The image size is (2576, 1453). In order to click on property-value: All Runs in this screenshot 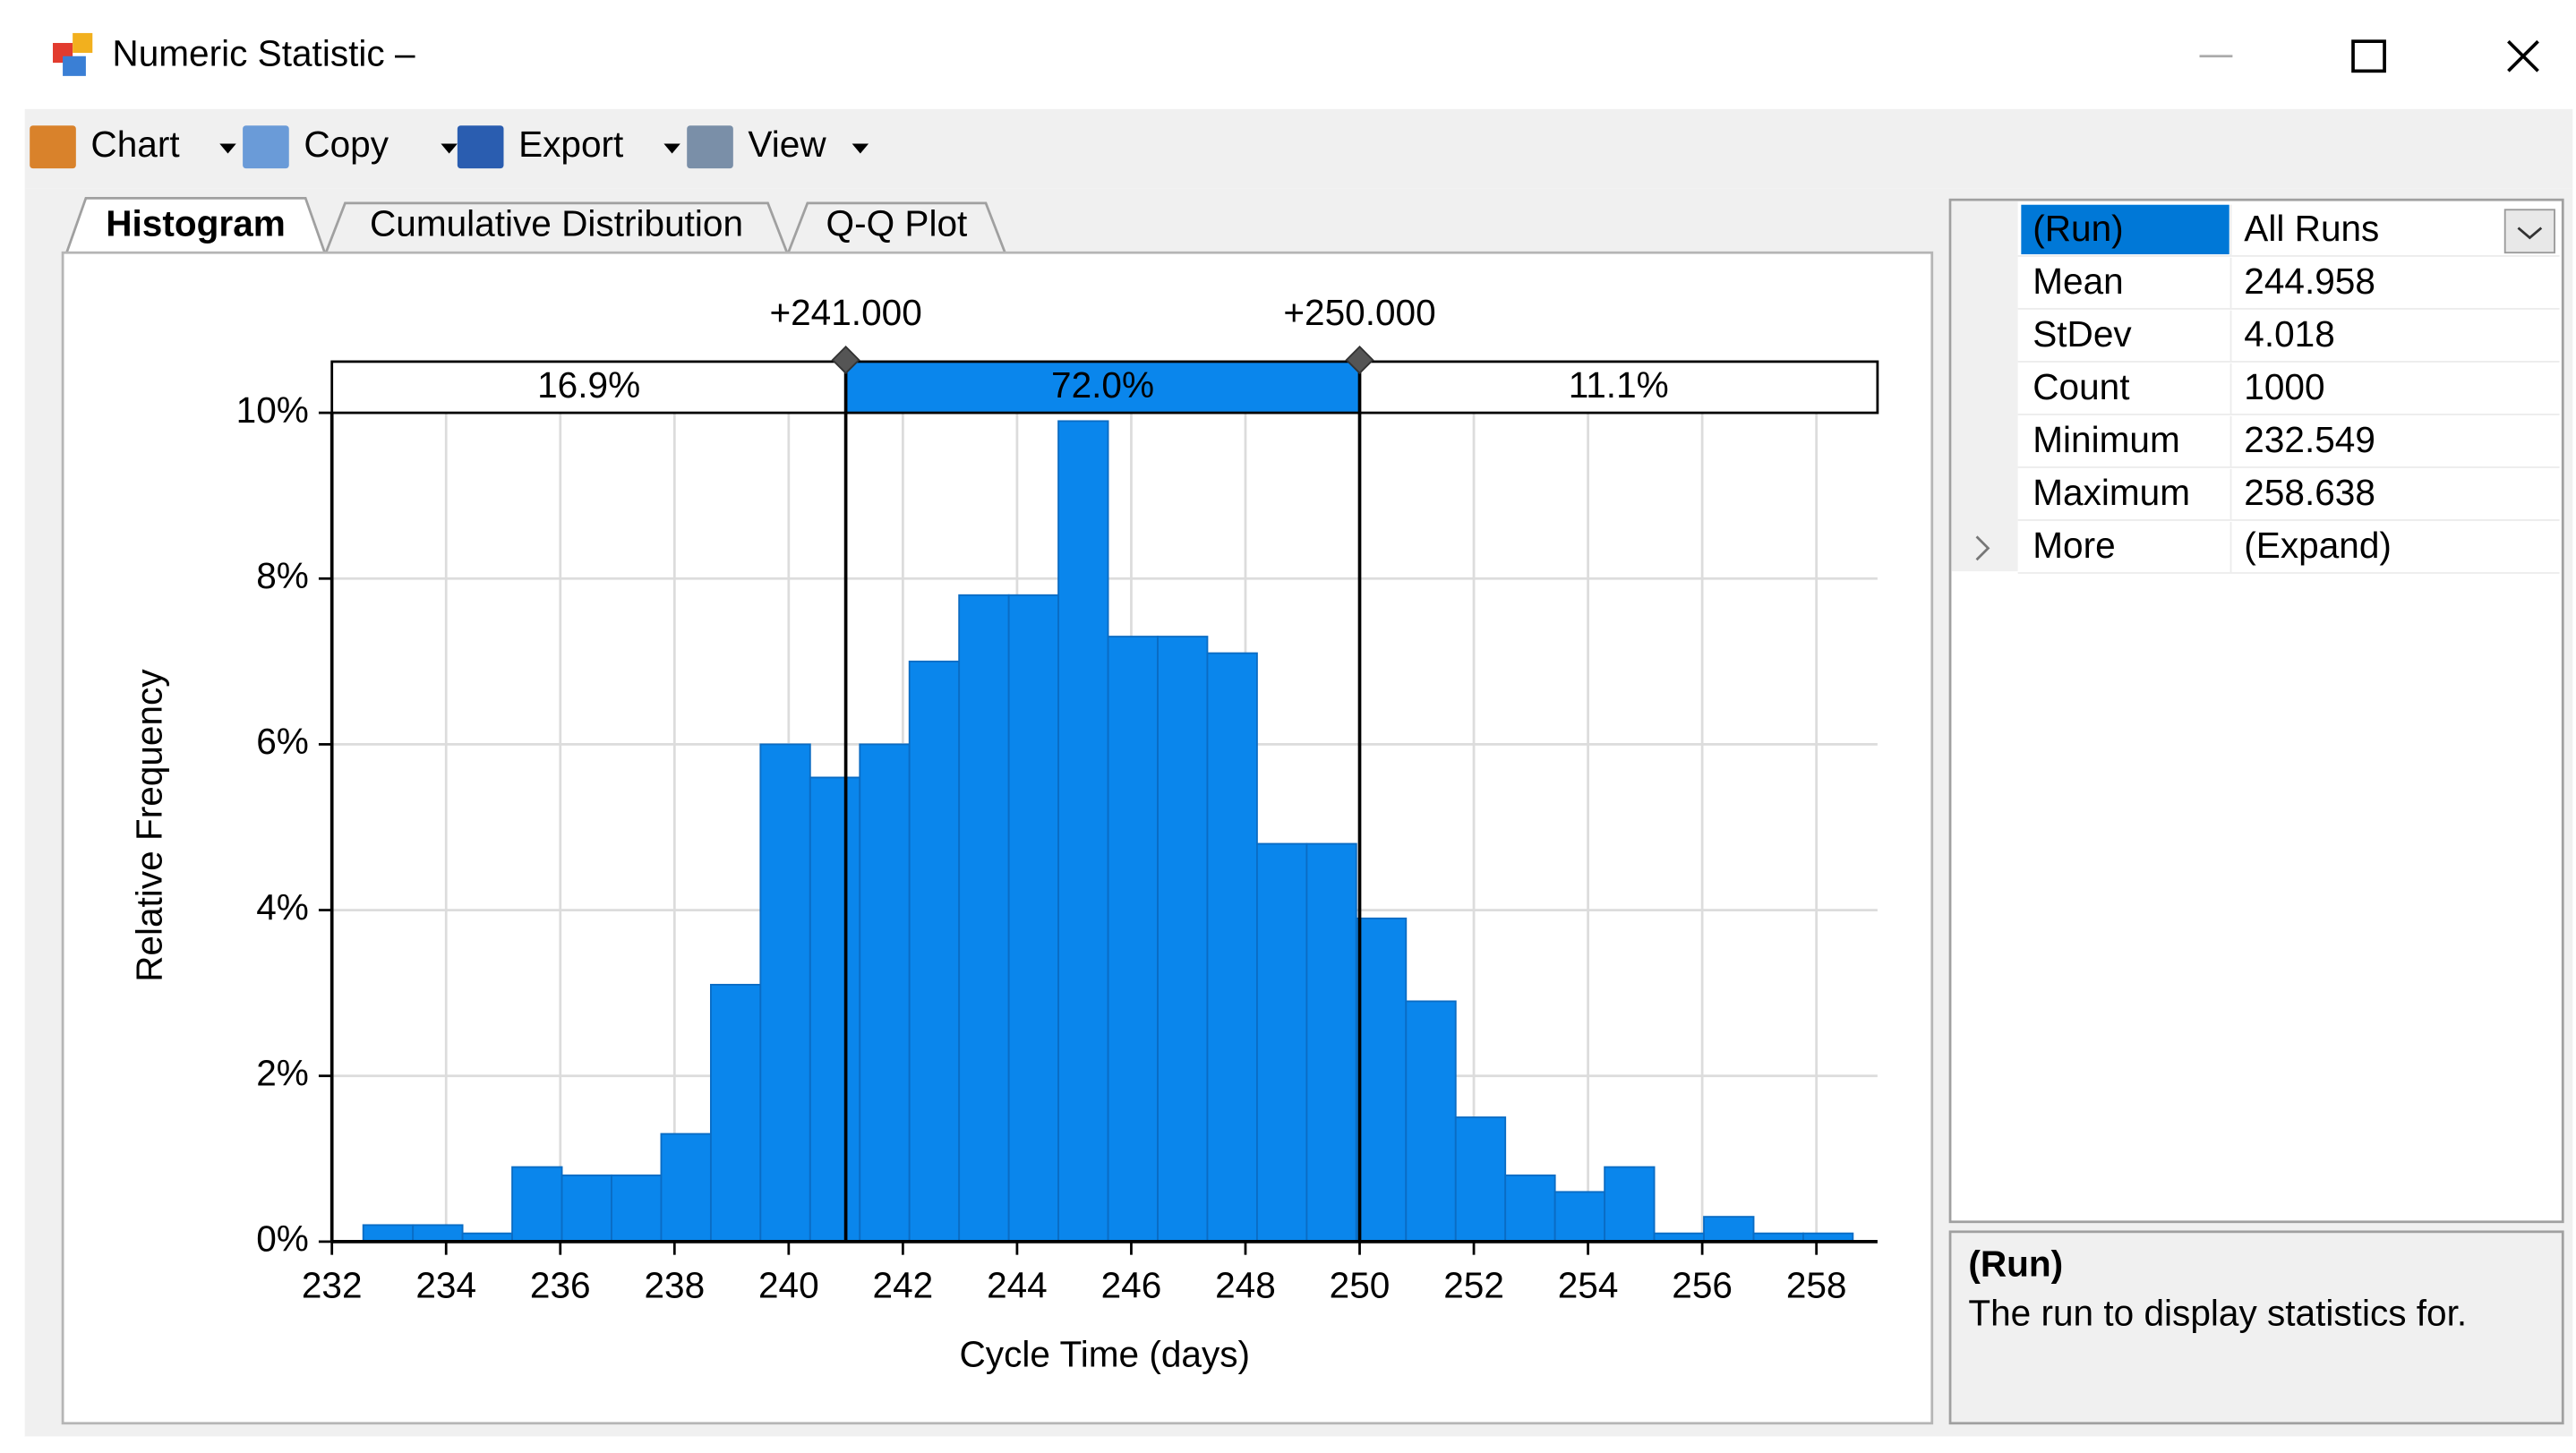, I will do `click(2311, 228)`.